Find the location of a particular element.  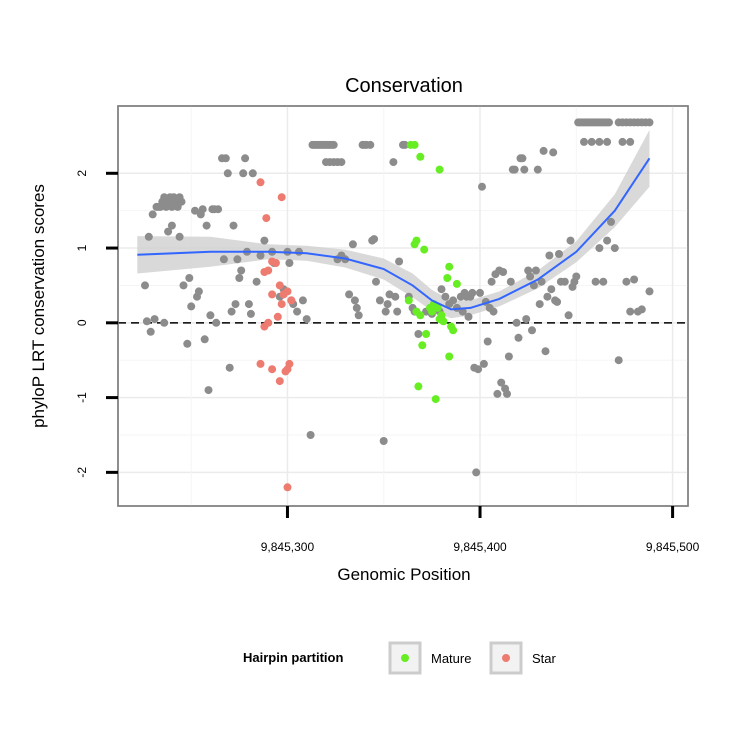

x-tick-label-1: 9,845,400 is located at coordinates (480, 547).